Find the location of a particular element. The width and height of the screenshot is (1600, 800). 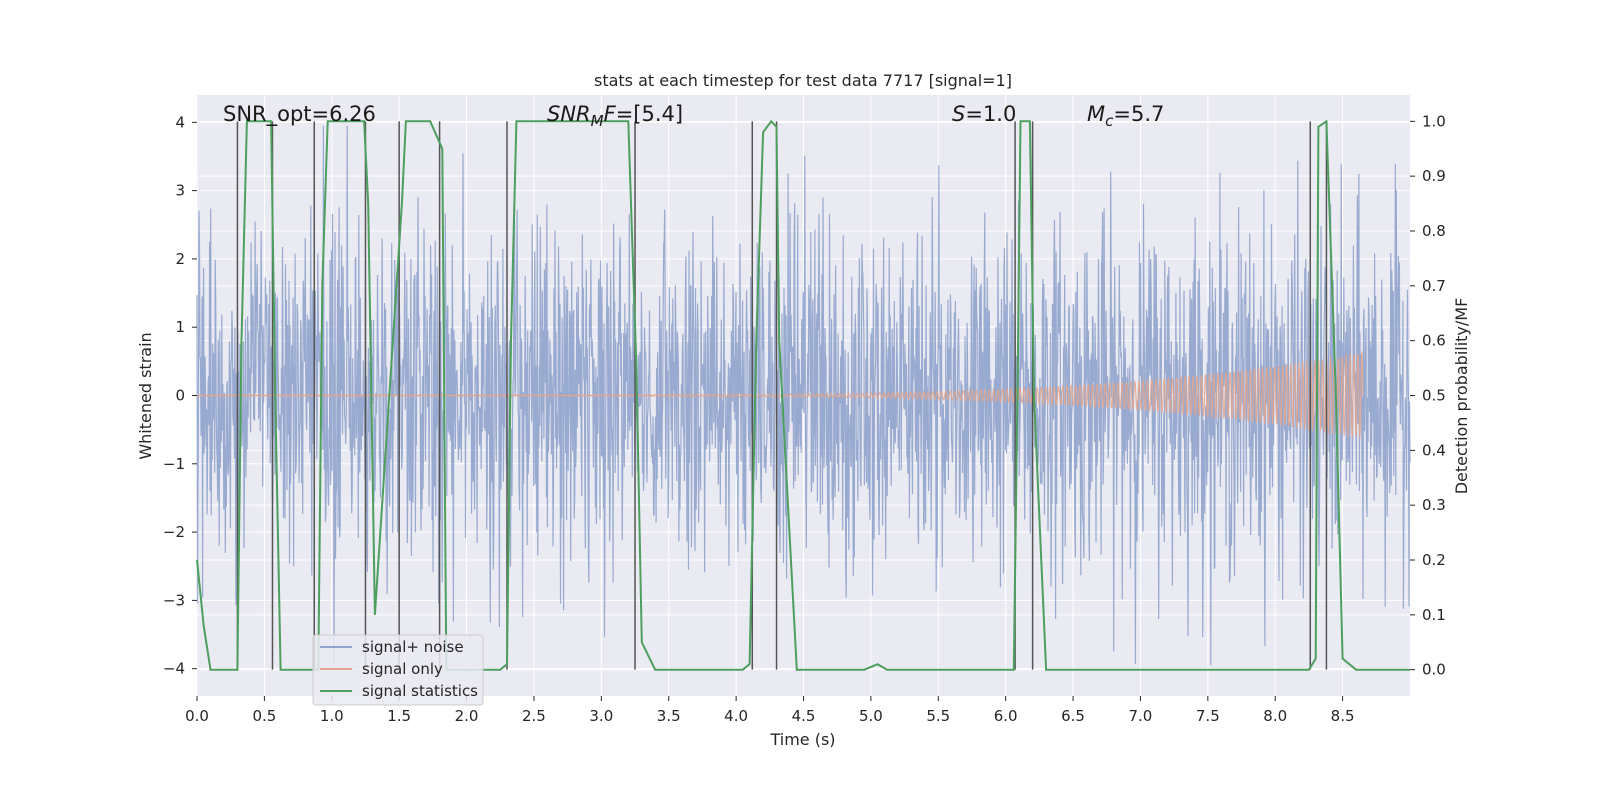

legend-box is located at coordinates (398, 670).